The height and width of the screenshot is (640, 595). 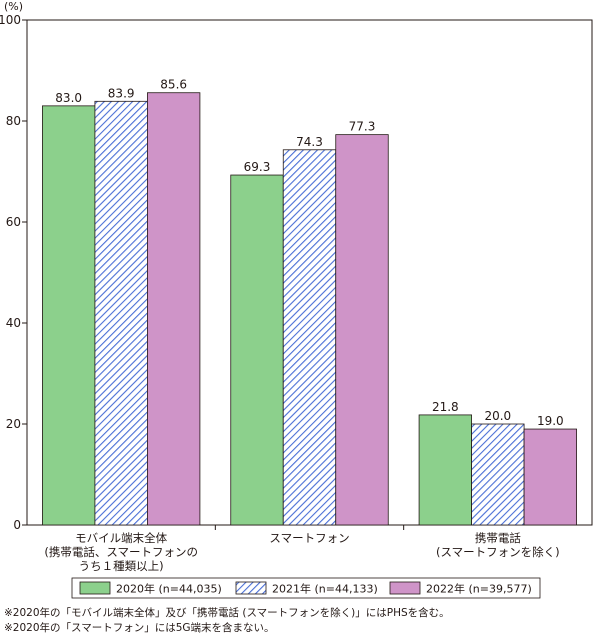 What do you see at coordinates (498, 552) in the screenshot?
I see `x-tick-label: (スマートフォンを除く)` at bounding box center [498, 552].